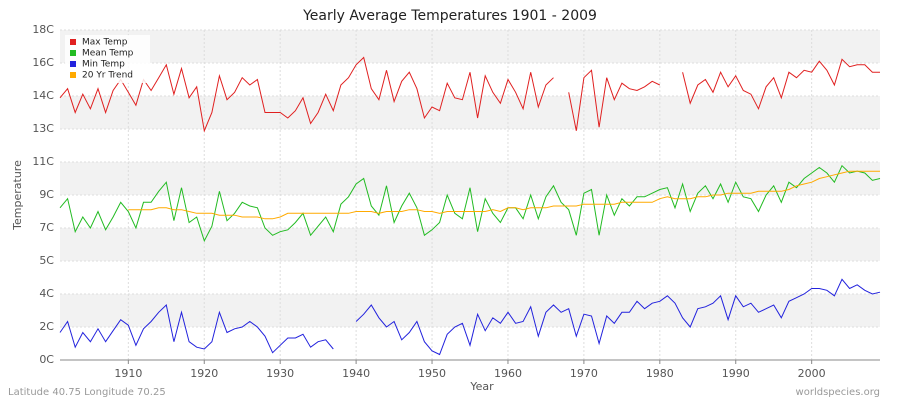 The width and height of the screenshot is (900, 400). Describe the element at coordinates (43, 95) in the screenshot. I see `y-tick-label: 14C` at that location.